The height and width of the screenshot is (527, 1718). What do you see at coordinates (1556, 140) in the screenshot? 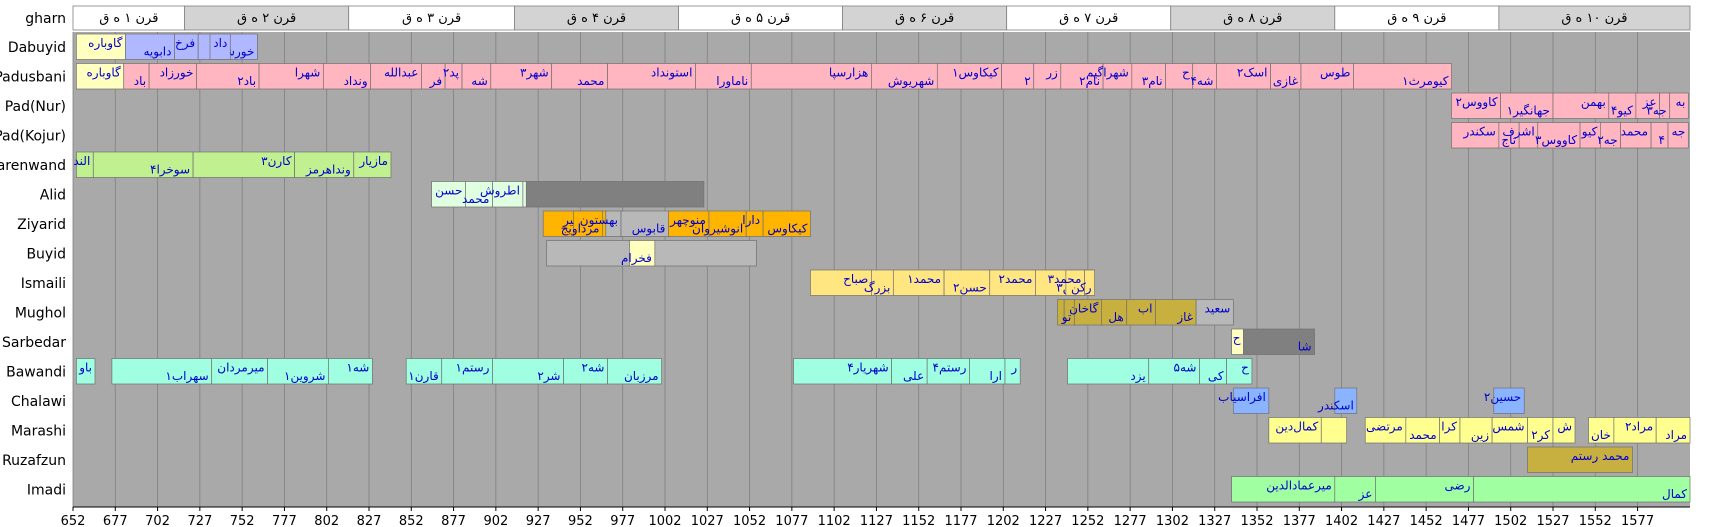
I see `bar-label: کاووس۳` at bounding box center [1556, 140].